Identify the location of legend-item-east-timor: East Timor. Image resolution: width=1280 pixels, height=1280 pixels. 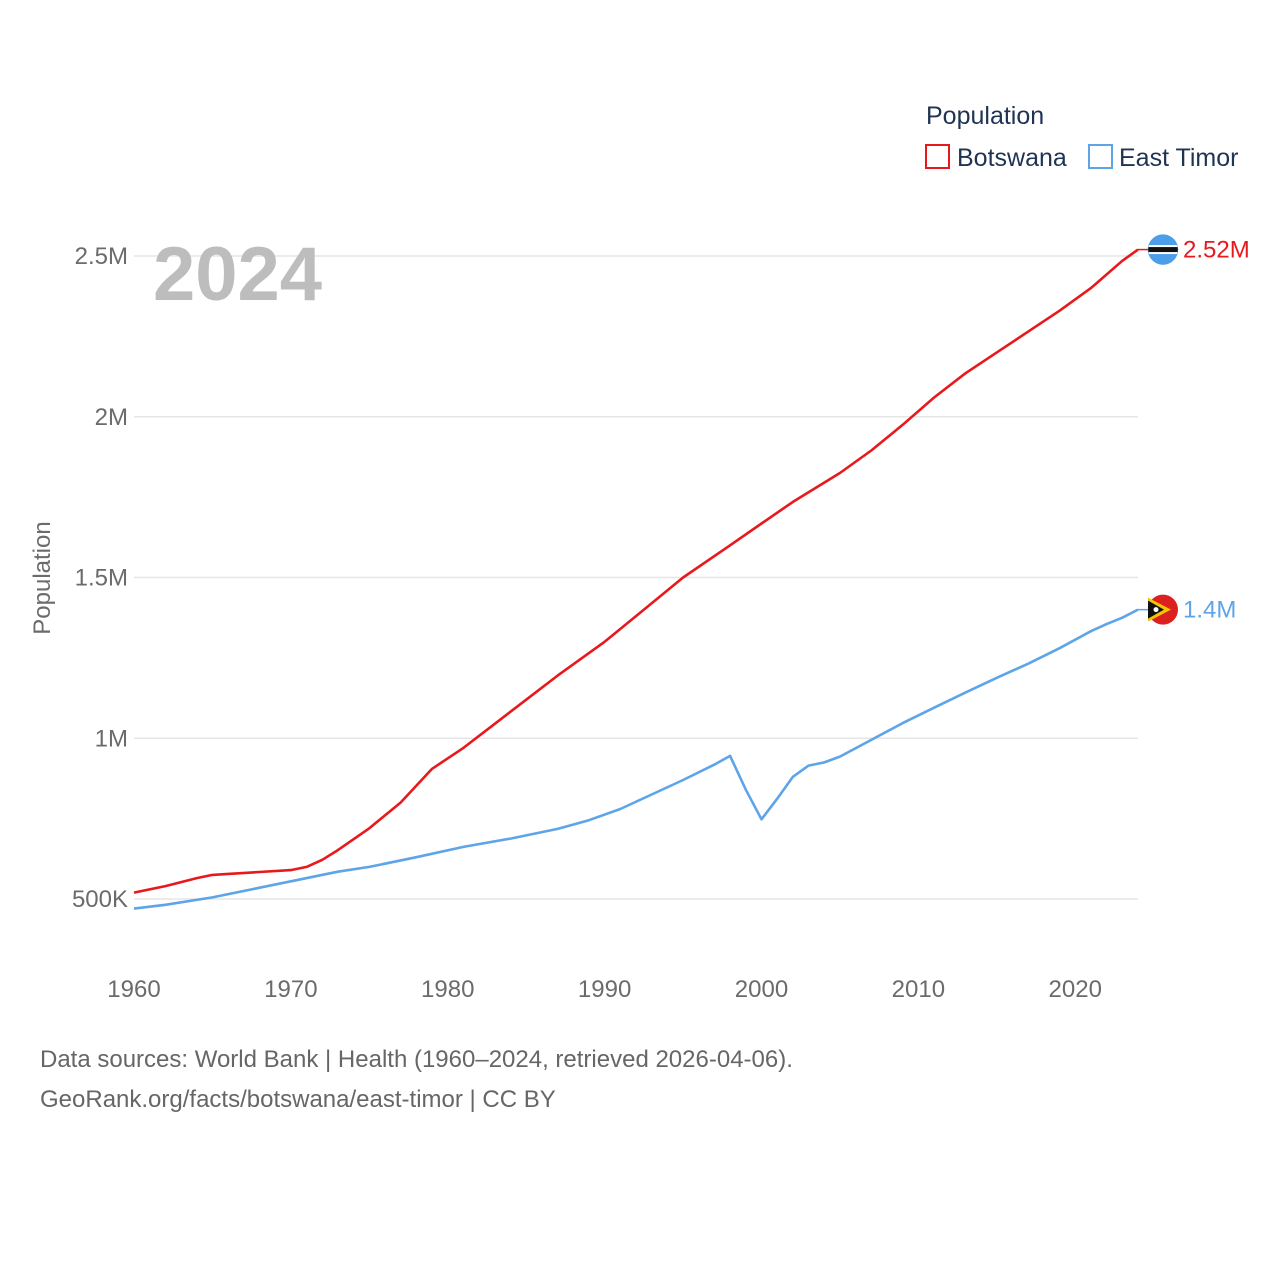
(1163, 158).